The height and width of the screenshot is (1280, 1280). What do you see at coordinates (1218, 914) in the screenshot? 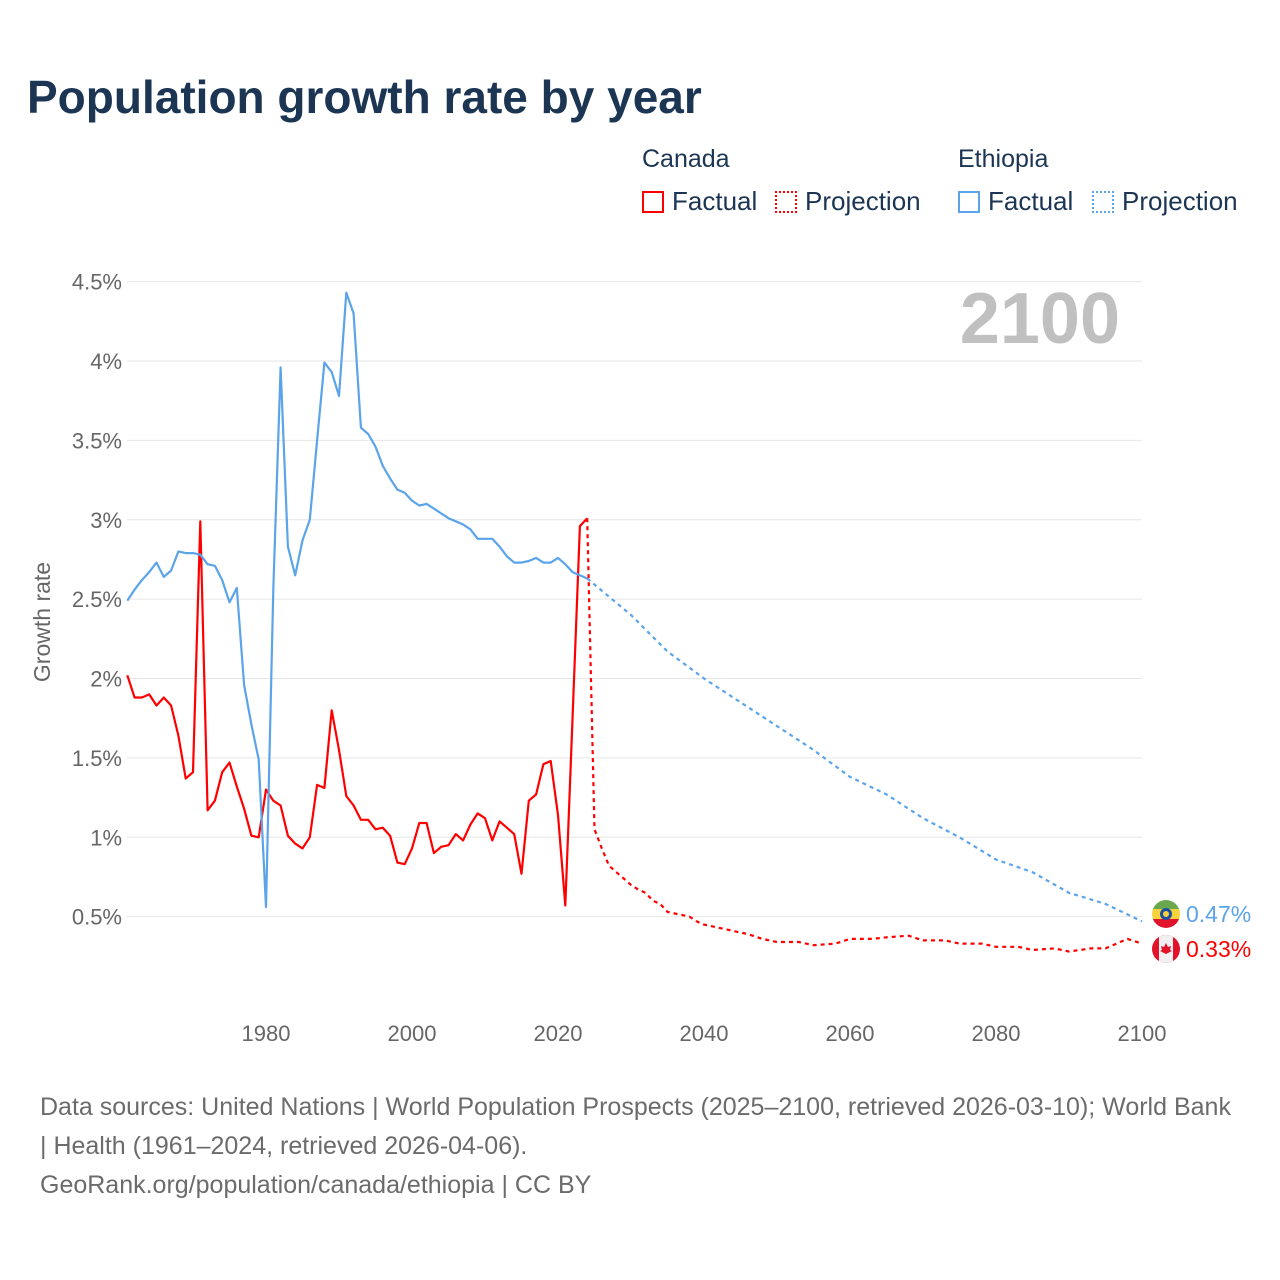
I see `ethiopia-end-value: 0.47%` at bounding box center [1218, 914].